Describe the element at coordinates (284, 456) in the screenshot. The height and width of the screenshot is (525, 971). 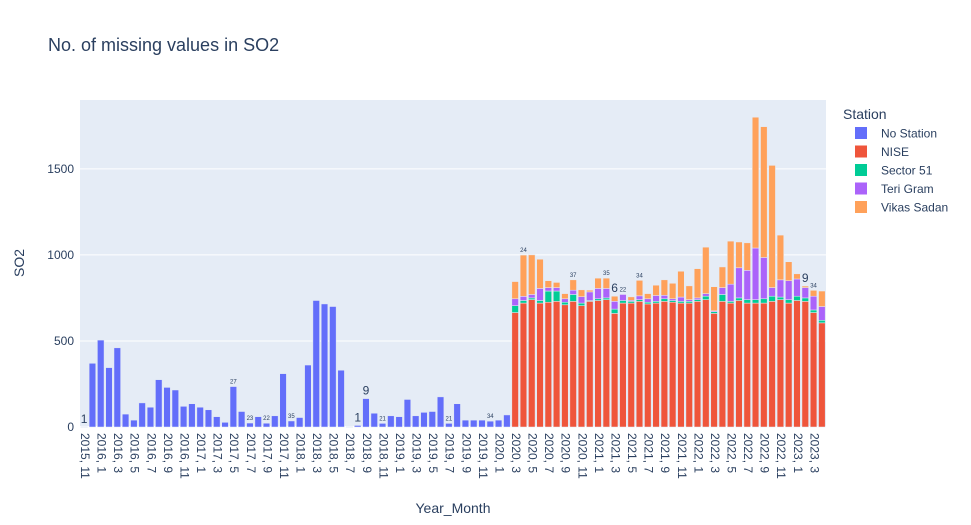
I see `x-tick-label: 2017, 11` at that location.